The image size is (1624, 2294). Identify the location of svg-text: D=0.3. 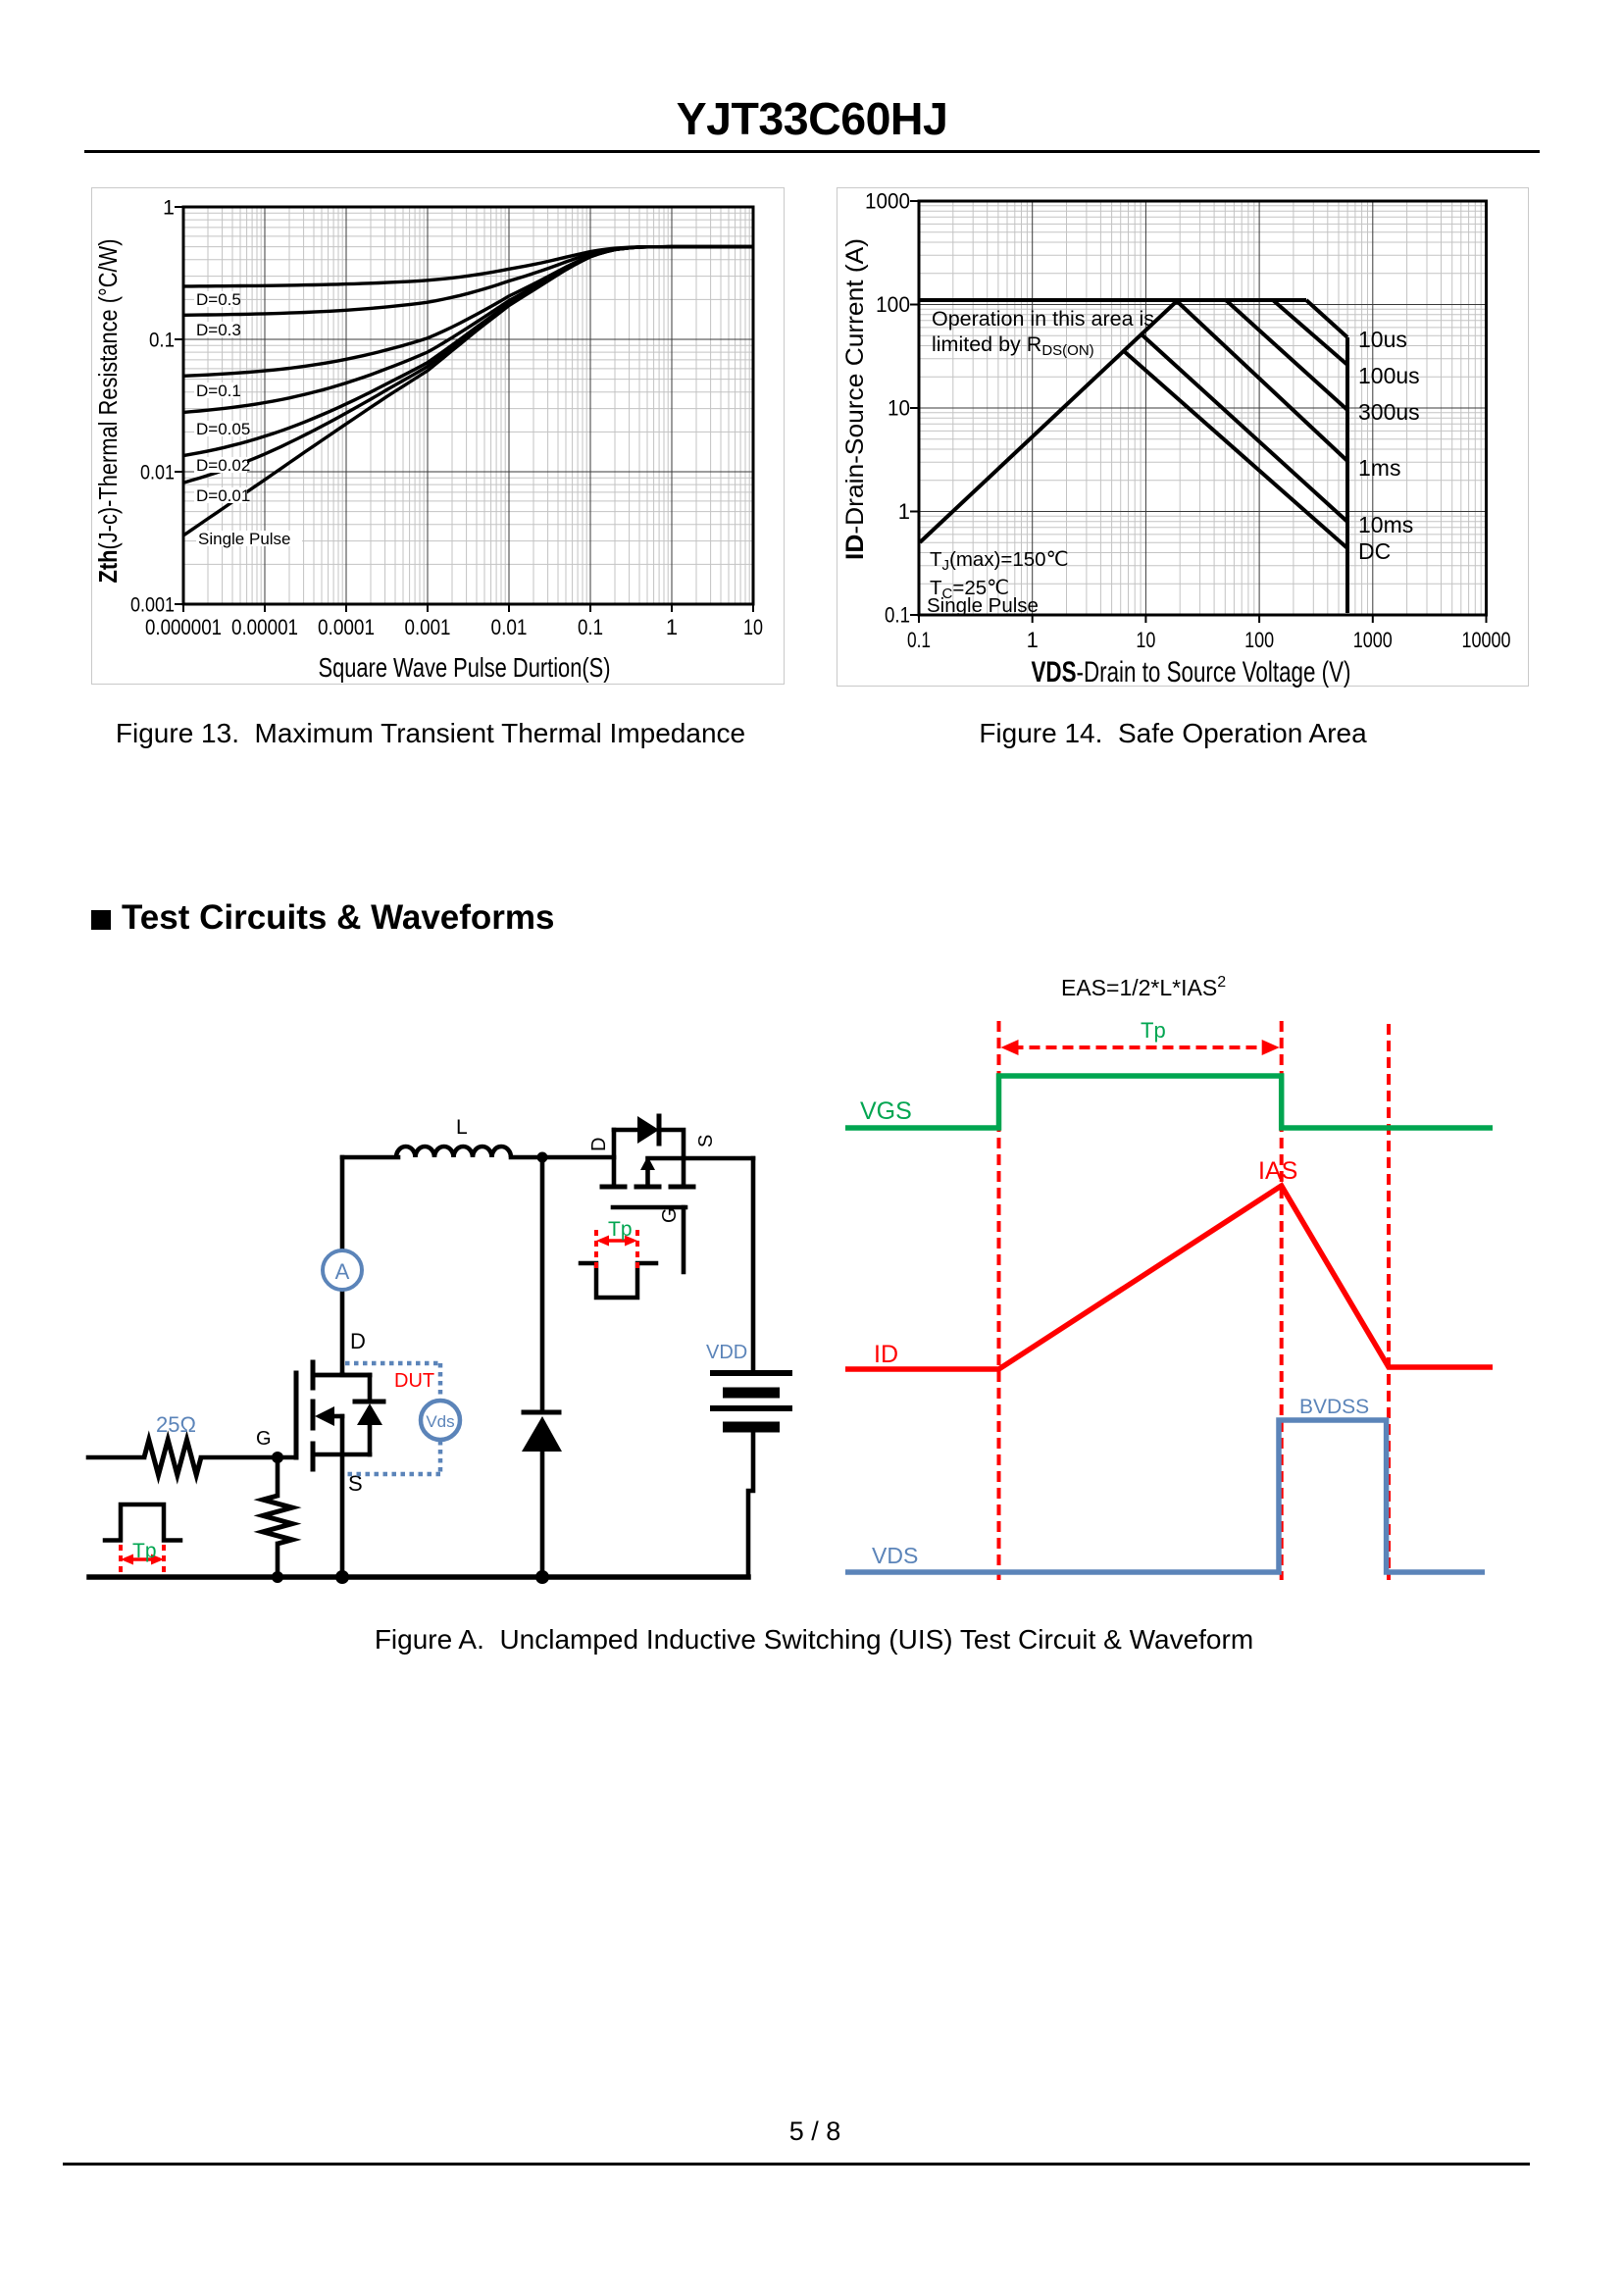
(218, 330).